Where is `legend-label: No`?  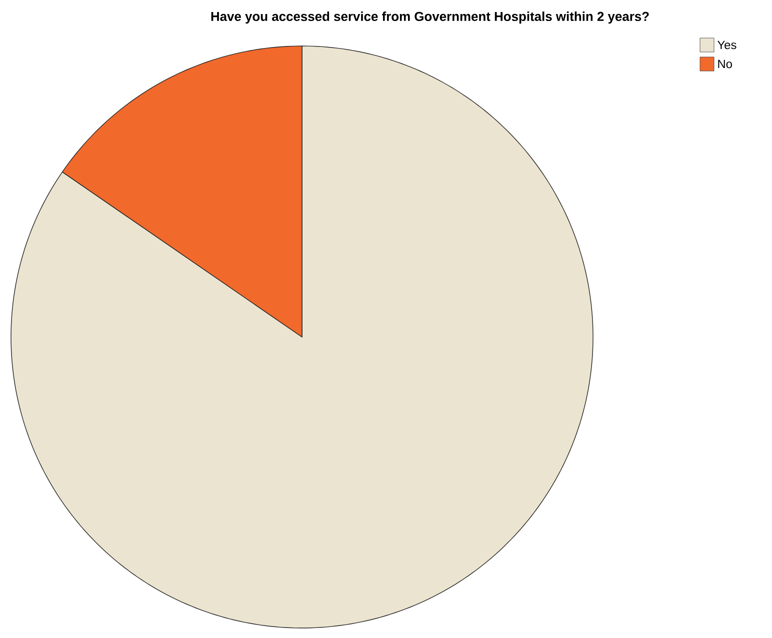 legend-label: No is located at coordinates (725, 64).